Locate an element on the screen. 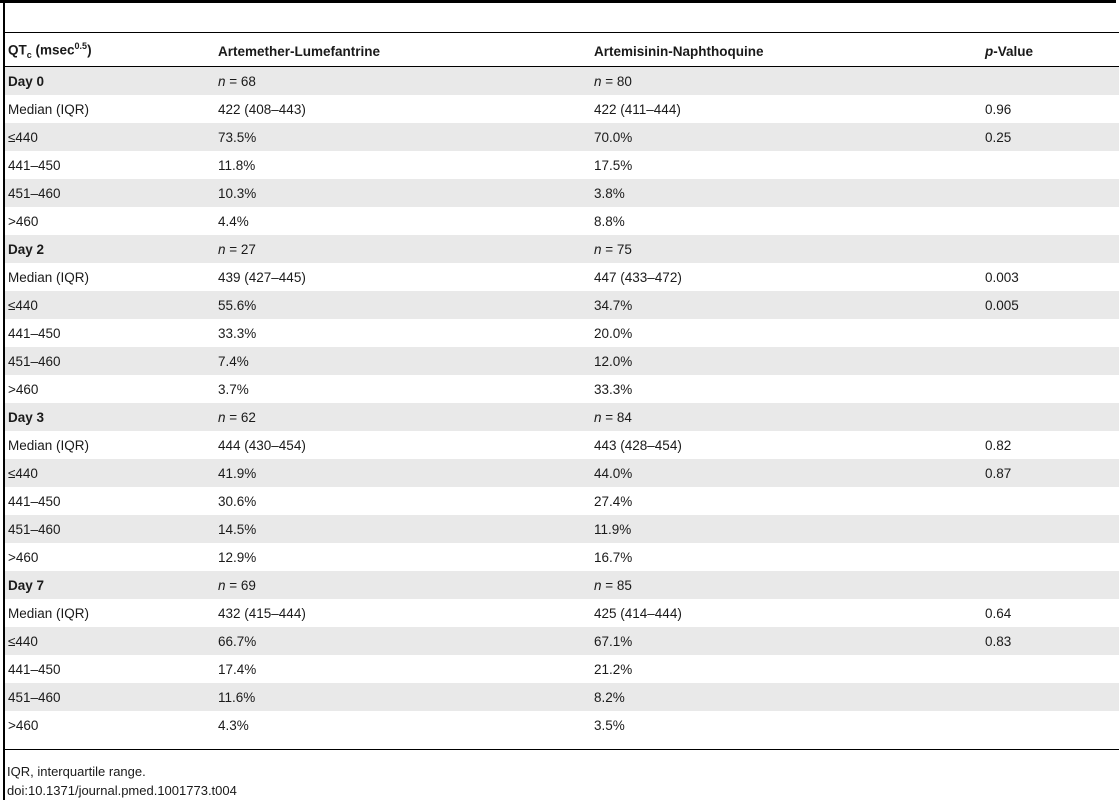  cell-col3: 3.5% is located at coordinates (609, 725).